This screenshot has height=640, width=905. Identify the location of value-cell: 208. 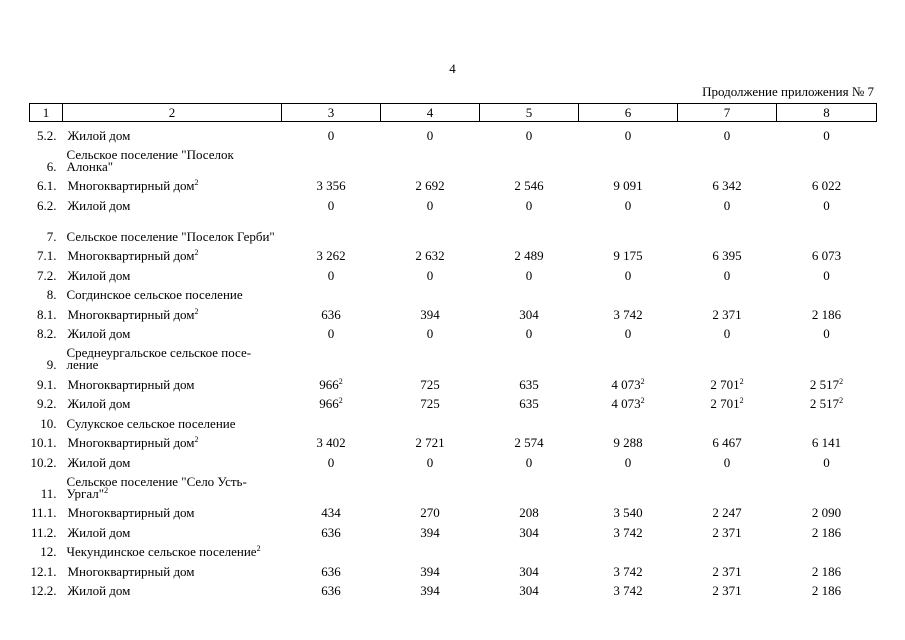
(529, 509).